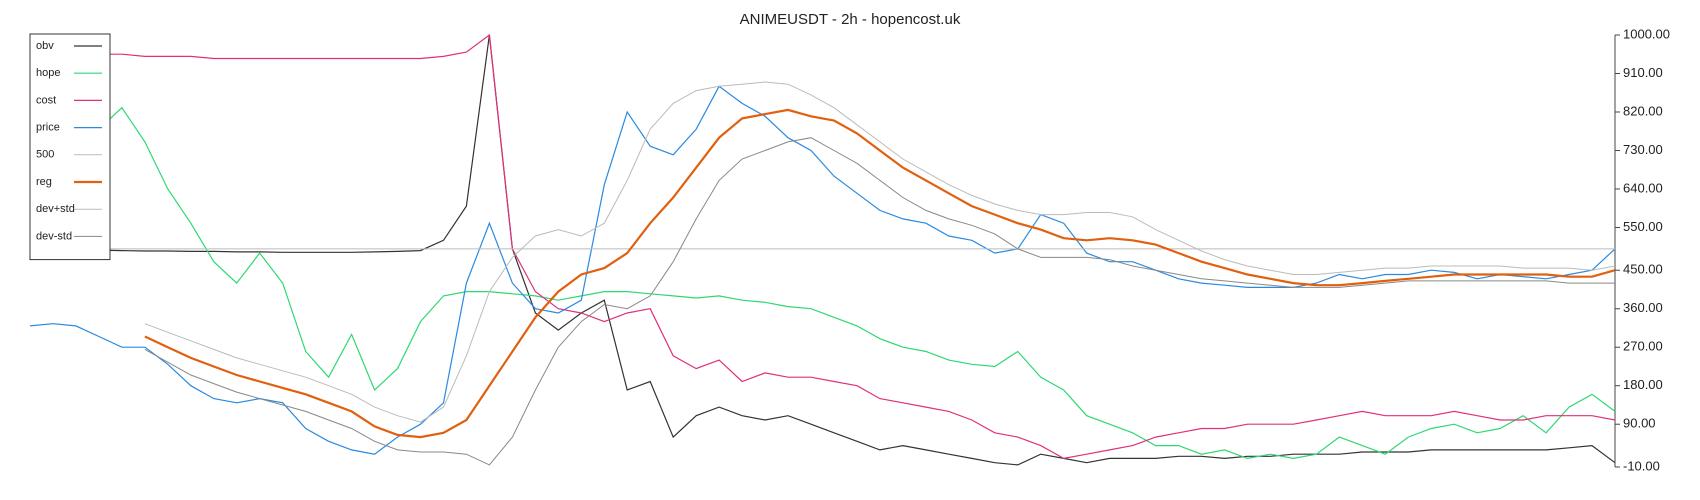 The image size is (1700, 500). I want to click on chart-title: ANIMEUSDT - 2h - hopencost.uk, so click(850, 19).